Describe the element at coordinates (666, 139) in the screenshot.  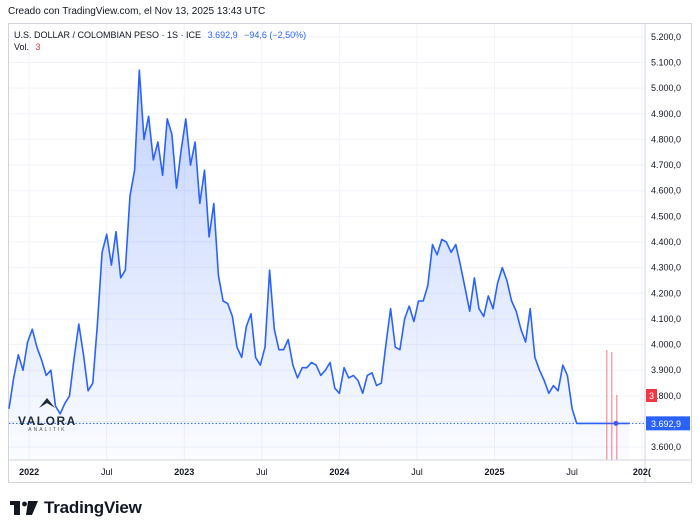
I see `y-tick-label: 4.800,0` at that location.